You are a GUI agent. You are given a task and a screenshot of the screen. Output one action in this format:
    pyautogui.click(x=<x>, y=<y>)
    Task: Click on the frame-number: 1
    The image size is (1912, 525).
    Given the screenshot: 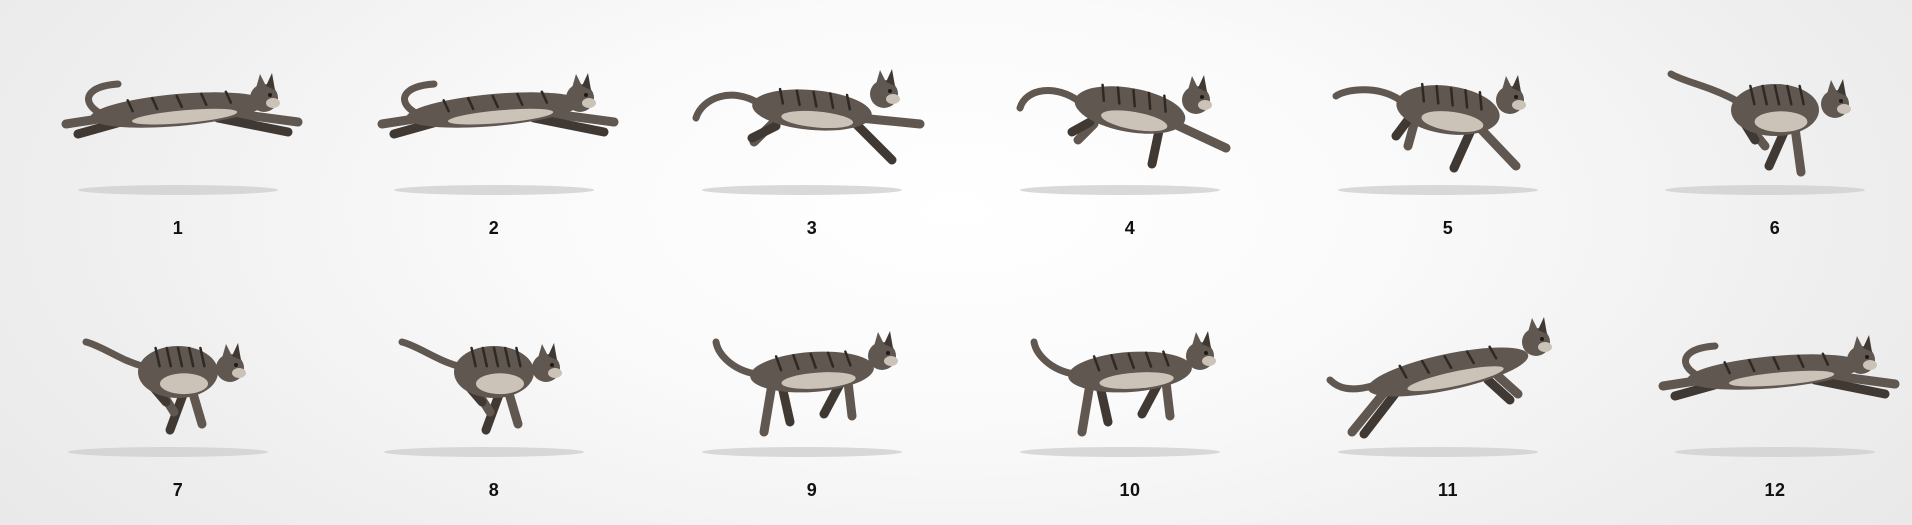 What is the action you would take?
    pyautogui.click(x=178, y=228)
    